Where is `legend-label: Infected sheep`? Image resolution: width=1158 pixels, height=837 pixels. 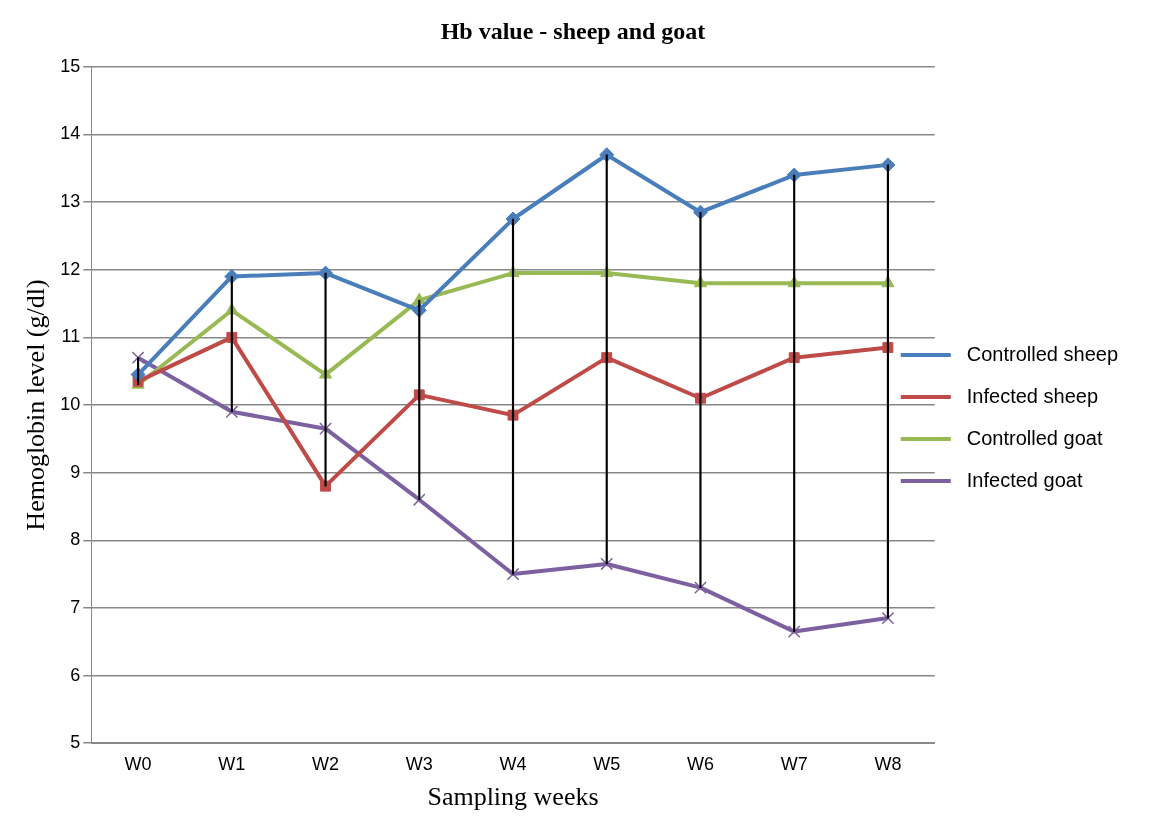 legend-label: Infected sheep is located at coordinates (1032, 395).